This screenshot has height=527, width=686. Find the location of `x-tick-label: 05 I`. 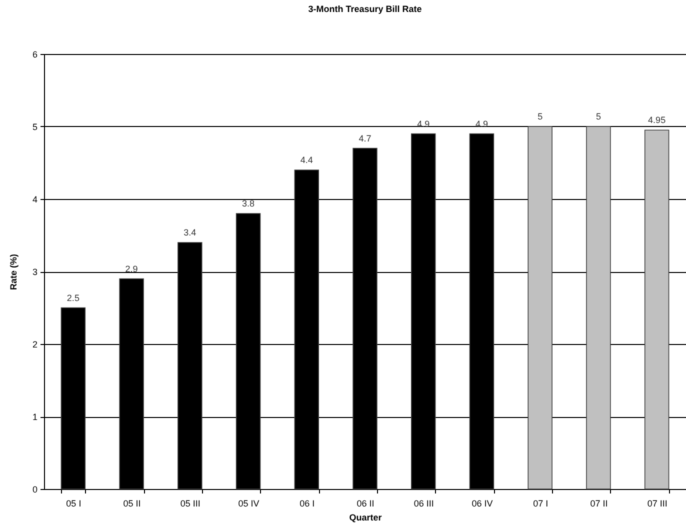

x-tick-label: 05 I is located at coordinates (74, 503).